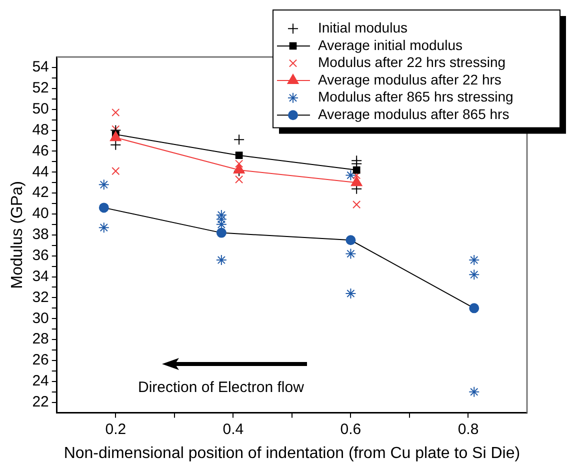  I want to click on legend-label: Average modulus after 865 hrs, so click(414, 114).